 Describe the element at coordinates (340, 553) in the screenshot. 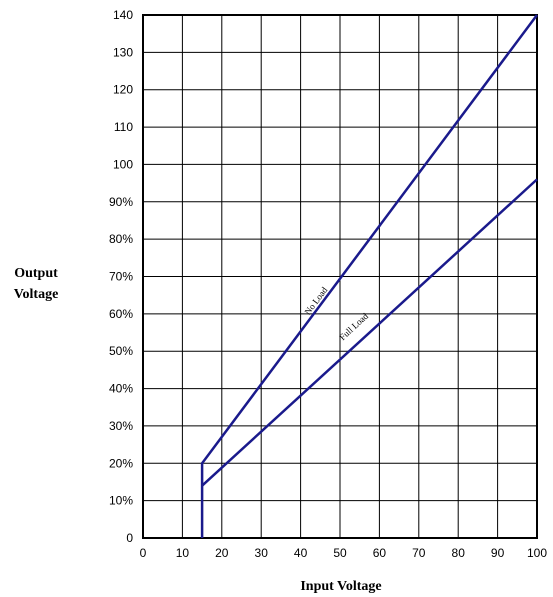

I see `x-tick-label: 50` at that location.